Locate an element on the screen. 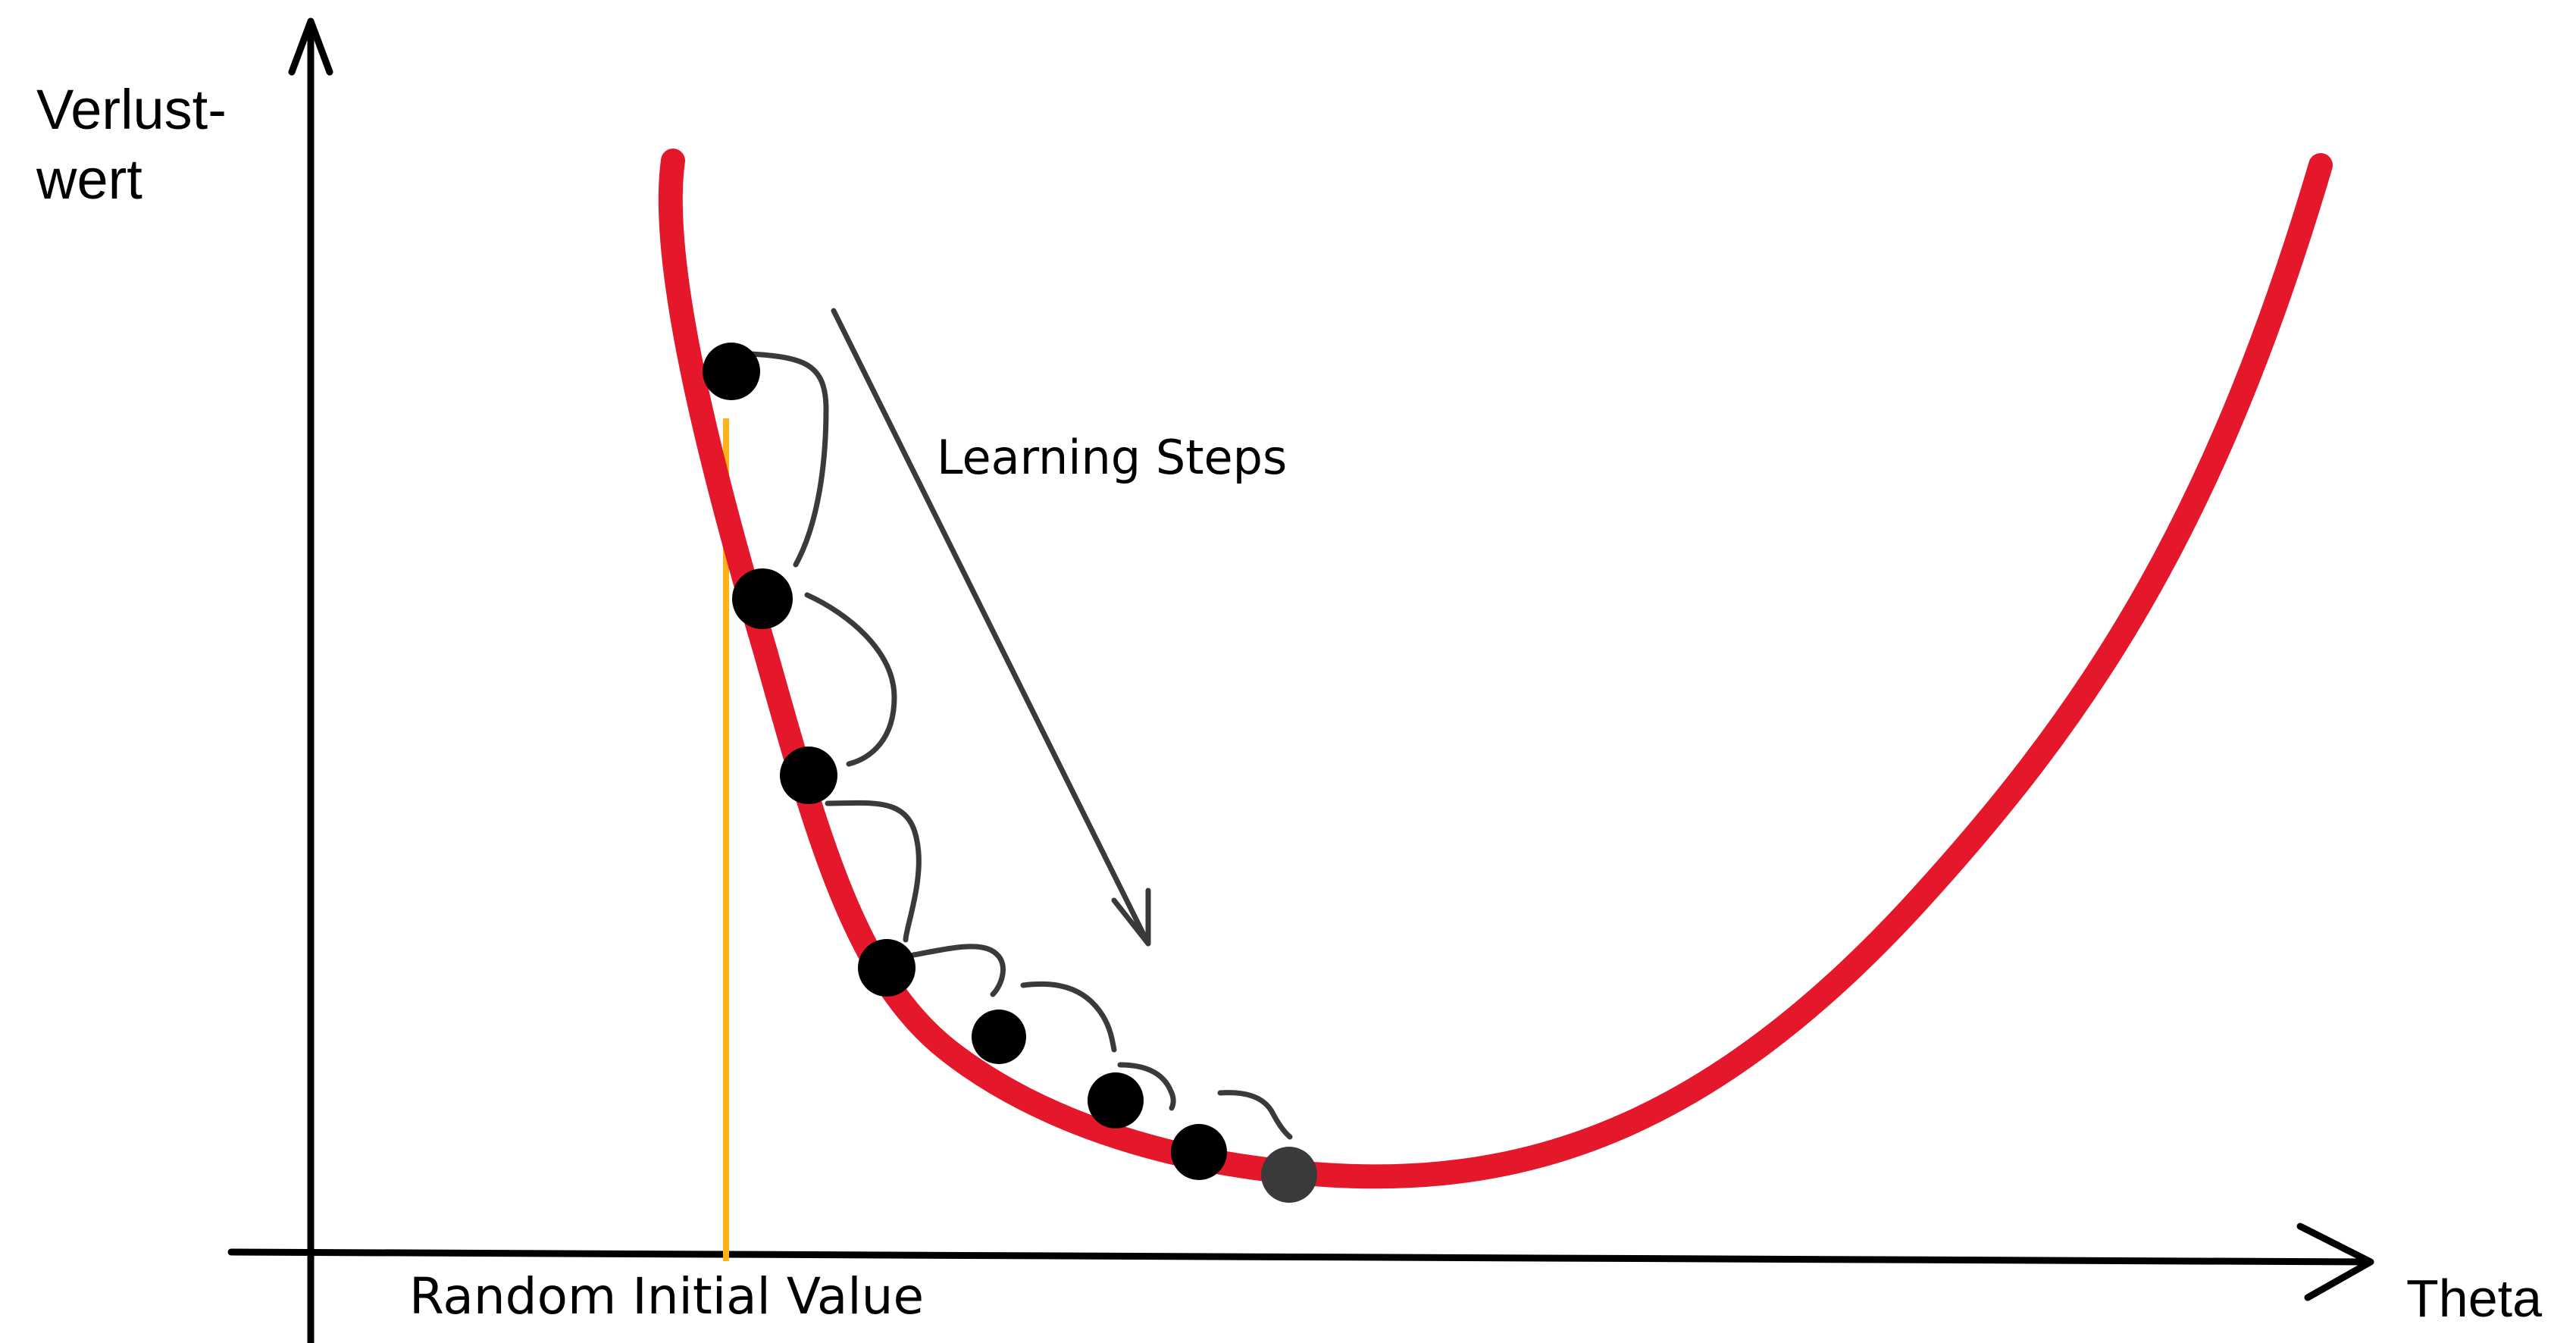 The image size is (2576, 1343). y-axis-label-line2: wert is located at coordinates (89, 179).